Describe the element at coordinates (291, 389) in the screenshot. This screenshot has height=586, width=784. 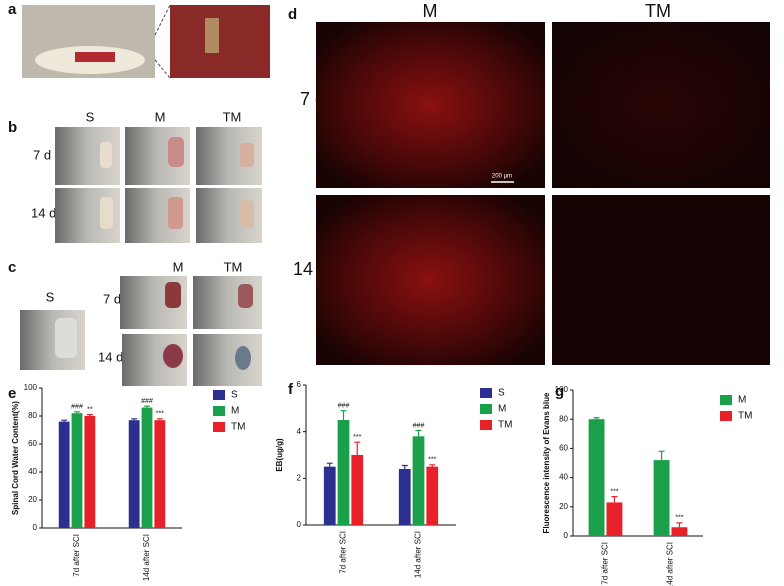
I see `panel-label: f` at that location.